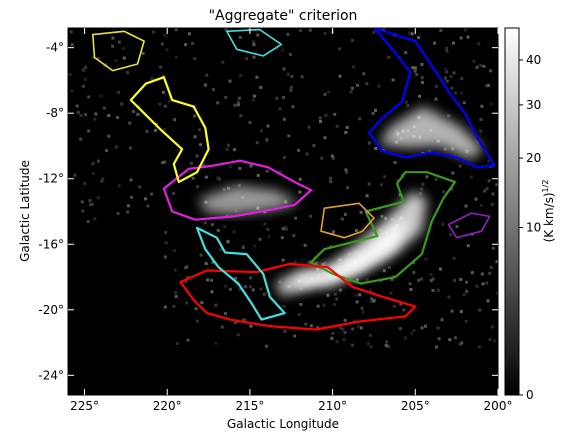  What do you see at coordinates (25, 211) in the screenshot?
I see `y-axis-label: Galactic Latitude` at bounding box center [25, 211].